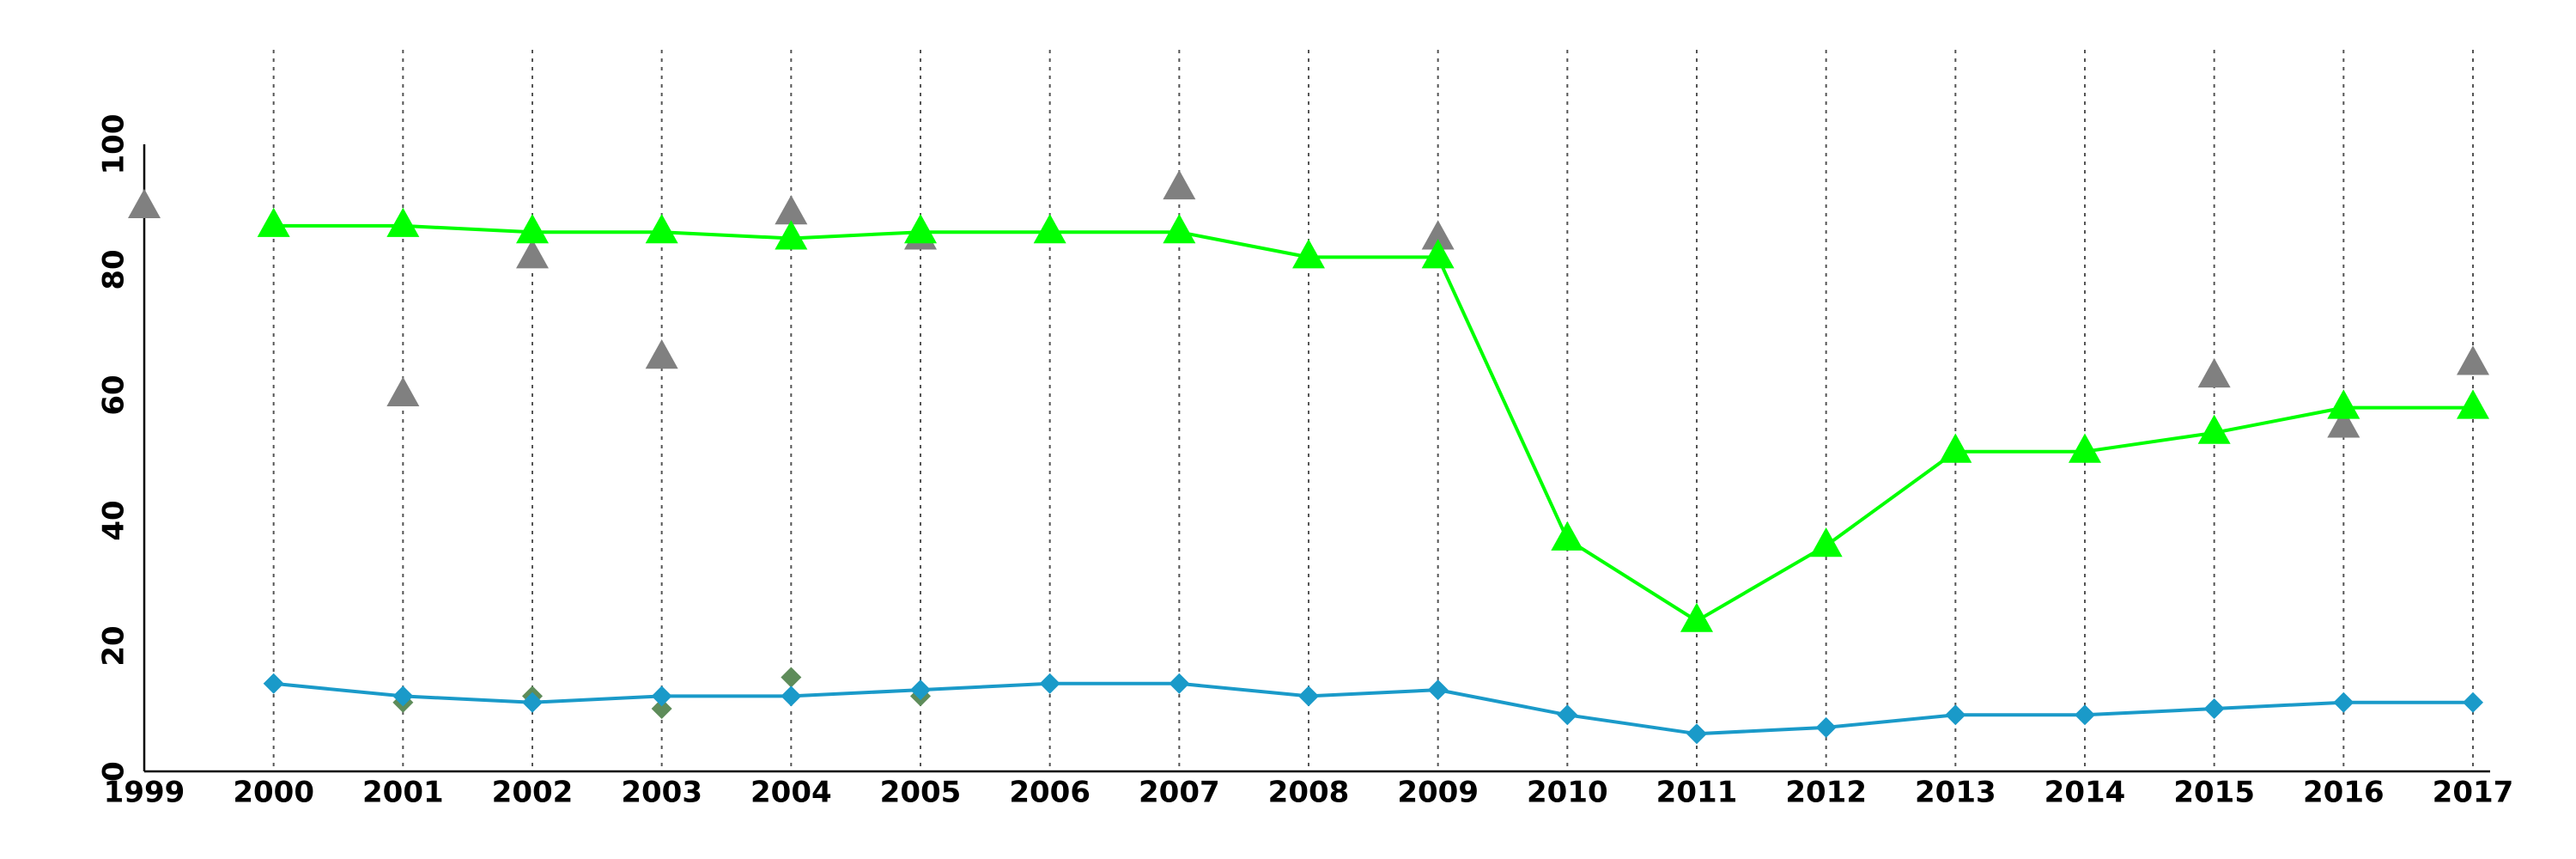 This screenshot has height=859, width=2576. I want to click on y-tick-label: 40, so click(114, 520).